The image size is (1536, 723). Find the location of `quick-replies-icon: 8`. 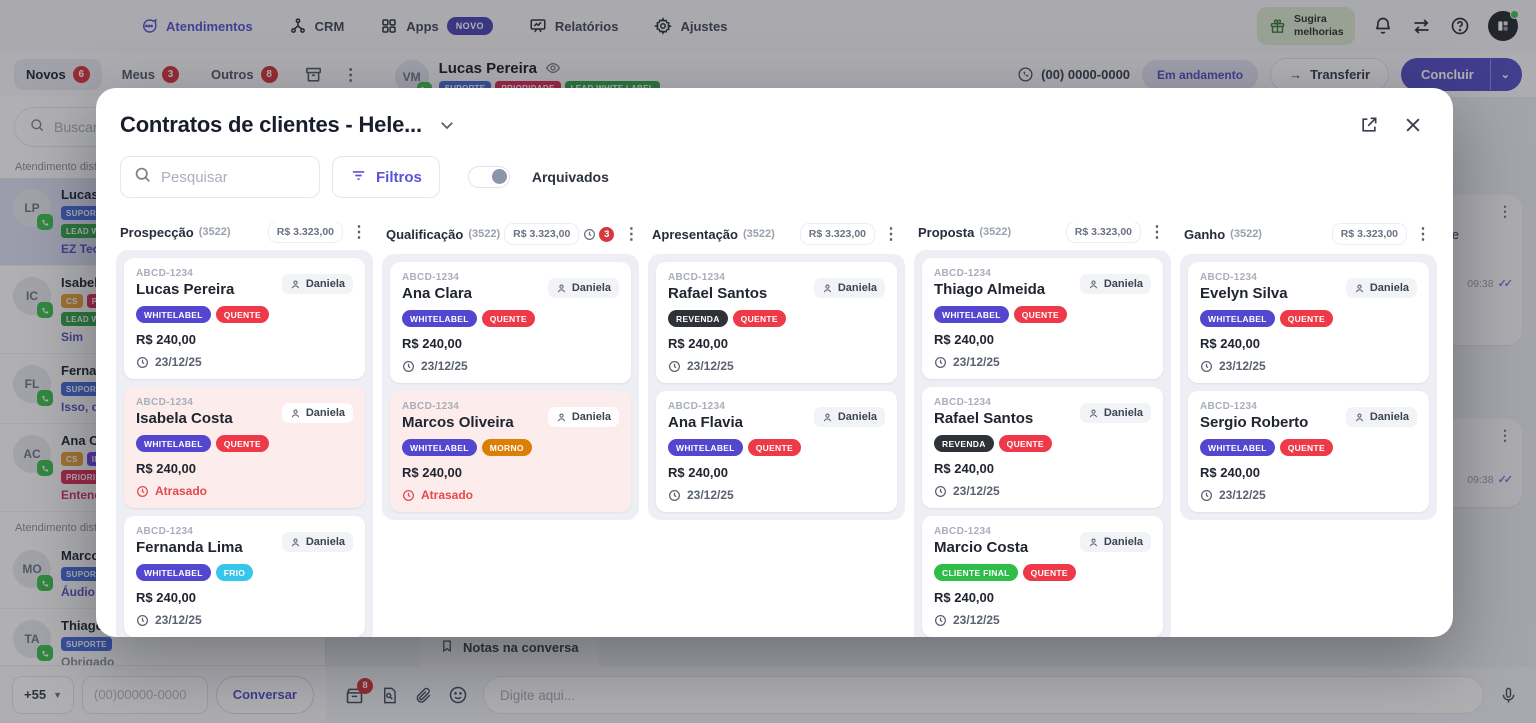

quick-replies-icon: 8 is located at coordinates (358, 691).